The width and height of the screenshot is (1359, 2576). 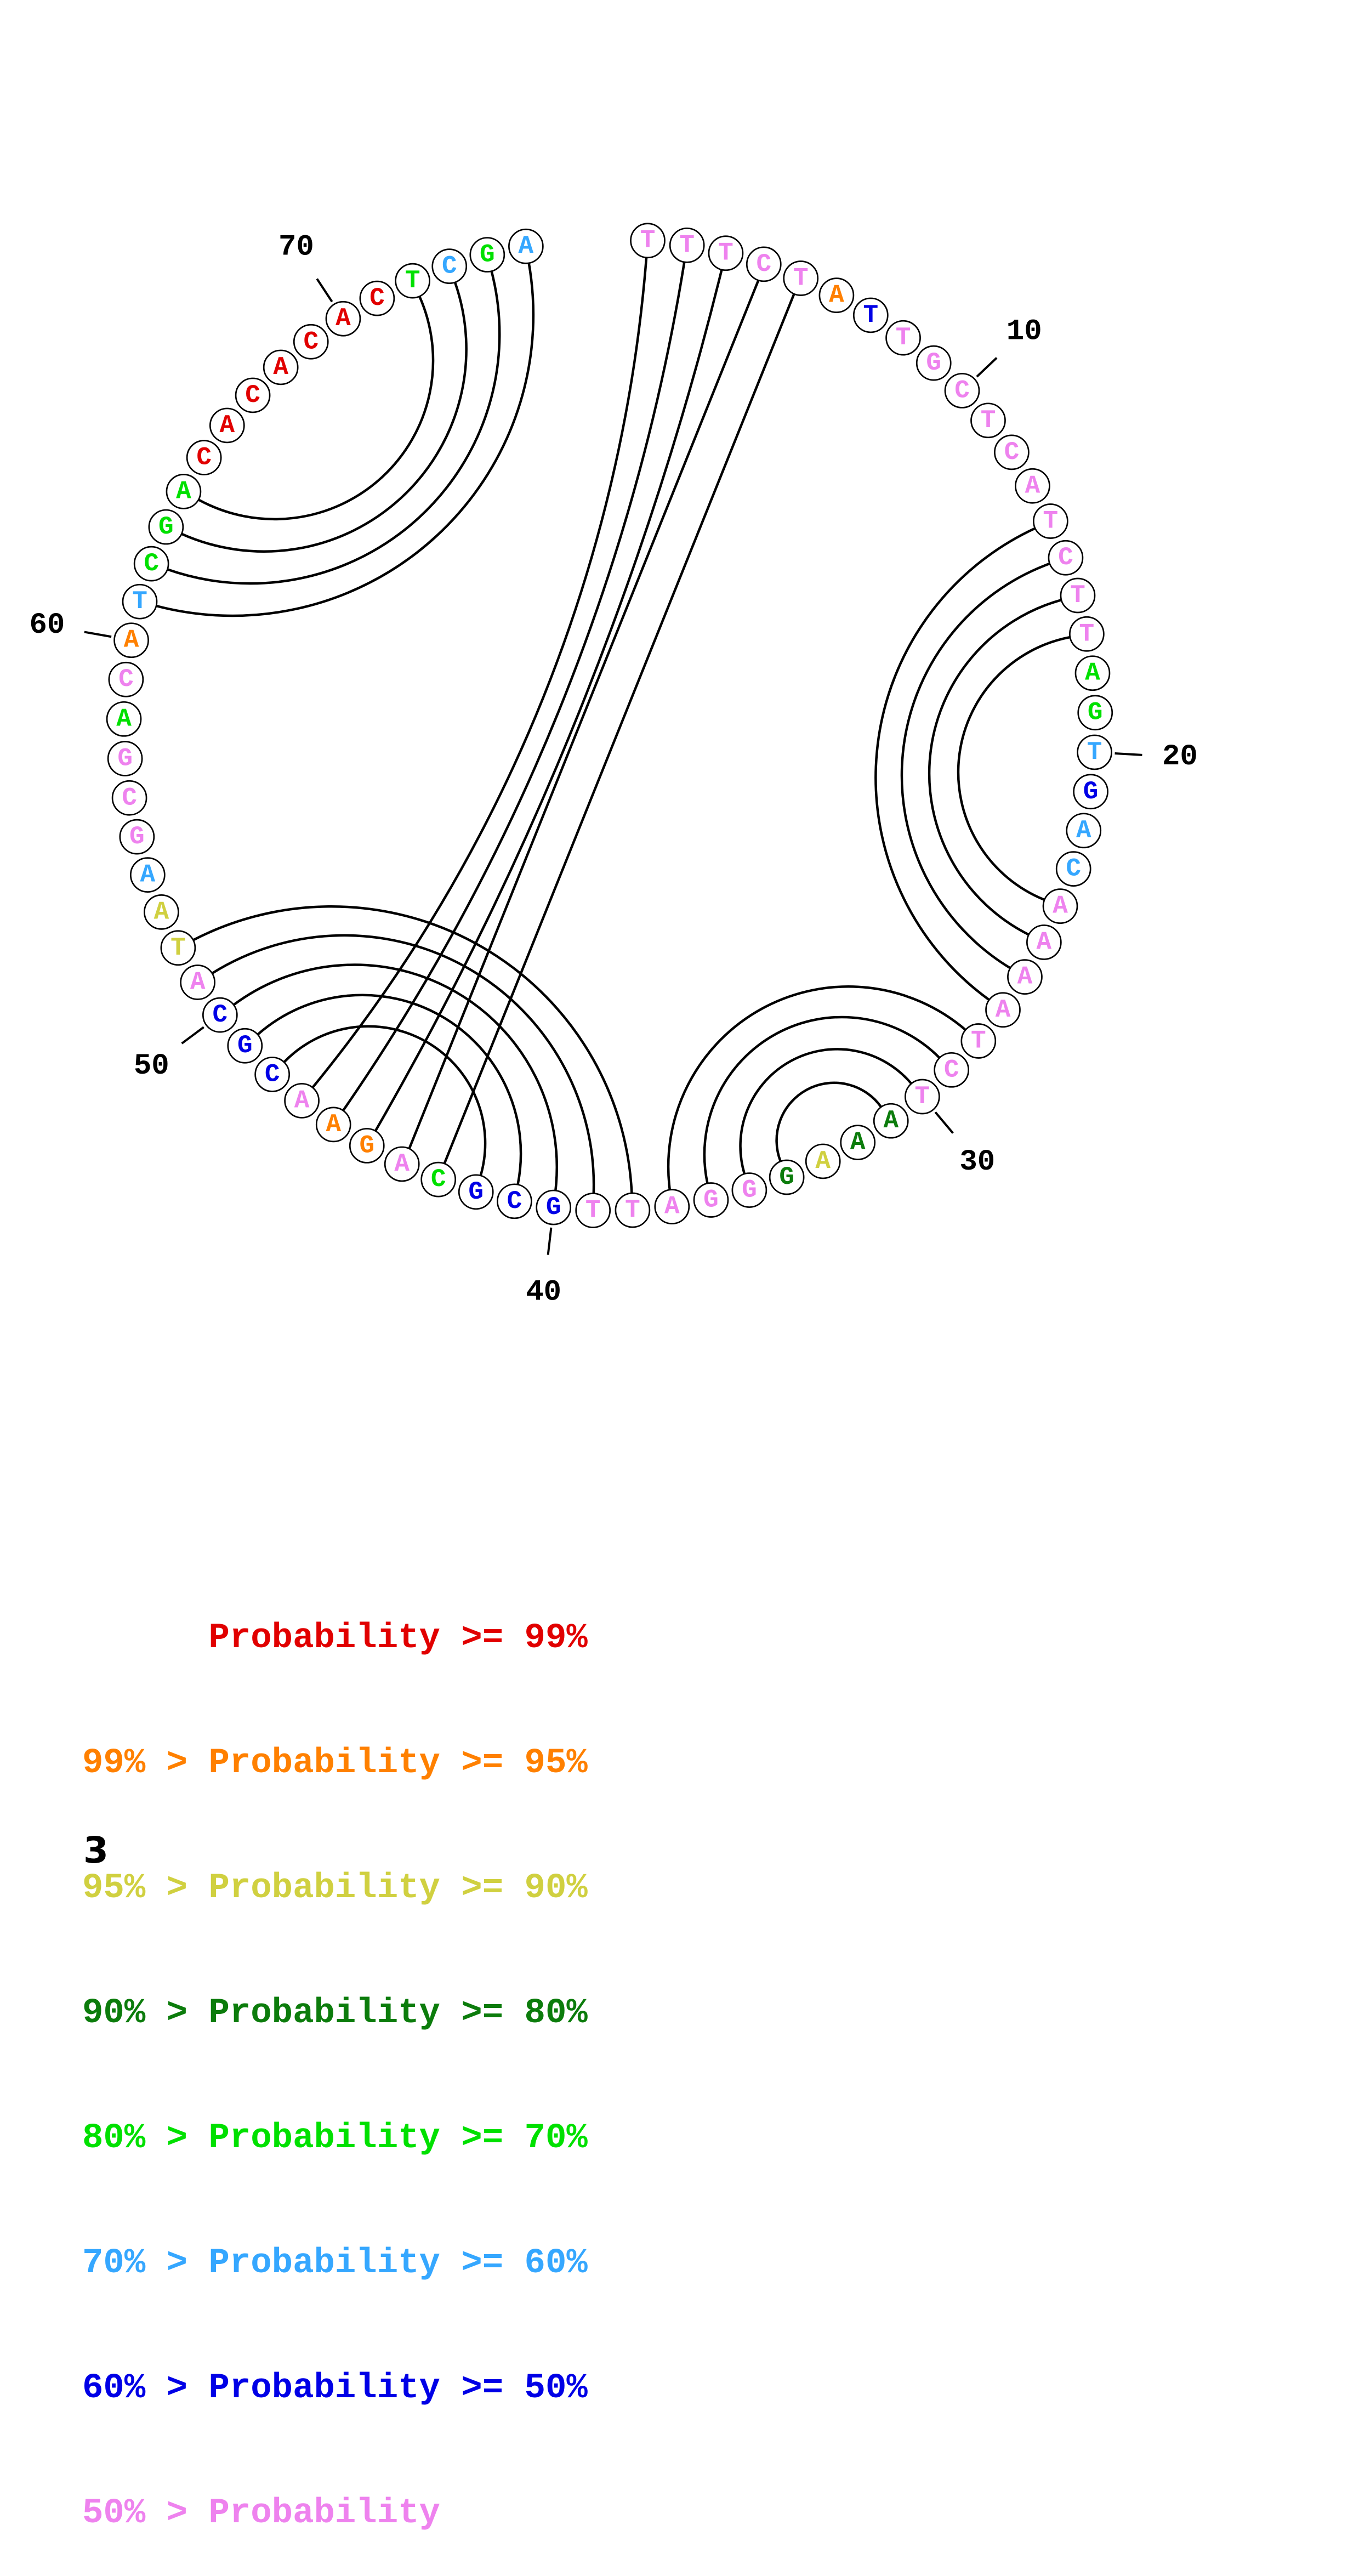 What do you see at coordinates (335, 2014) in the screenshot?
I see `legend-line: 90% > Probability >= 80%` at bounding box center [335, 2014].